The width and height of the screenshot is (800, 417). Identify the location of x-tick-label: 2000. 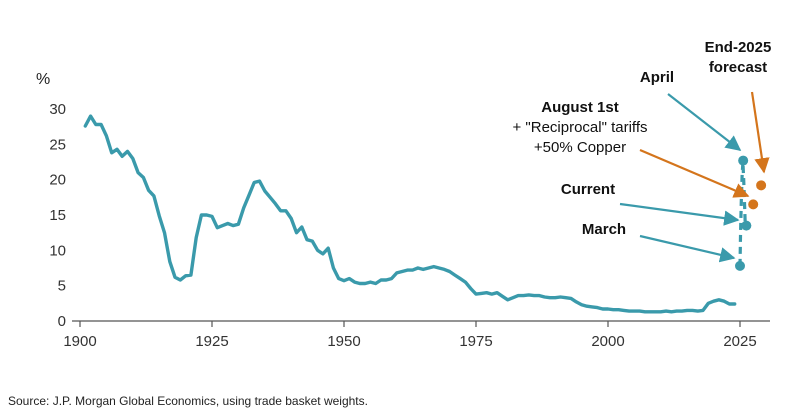
(607, 341).